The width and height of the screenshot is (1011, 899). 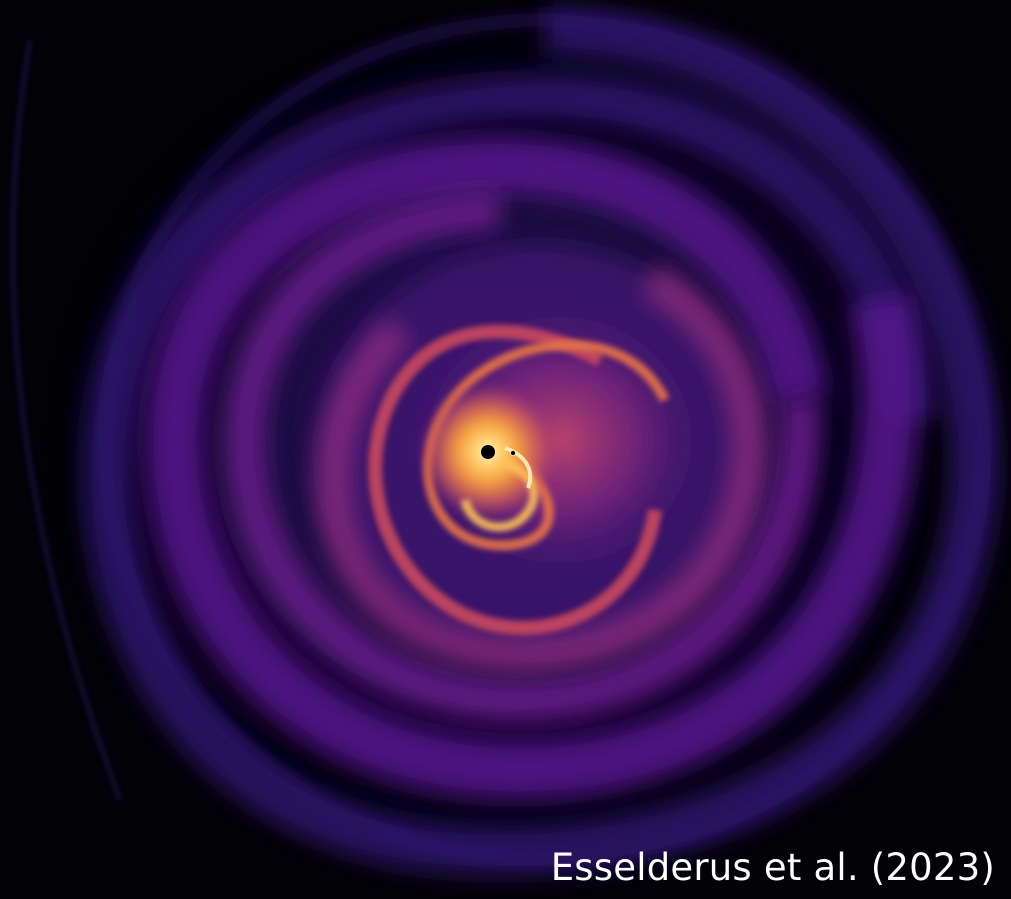 What do you see at coordinates (515, 479) in the screenshot?
I see `inner-spiral-arm` at bounding box center [515, 479].